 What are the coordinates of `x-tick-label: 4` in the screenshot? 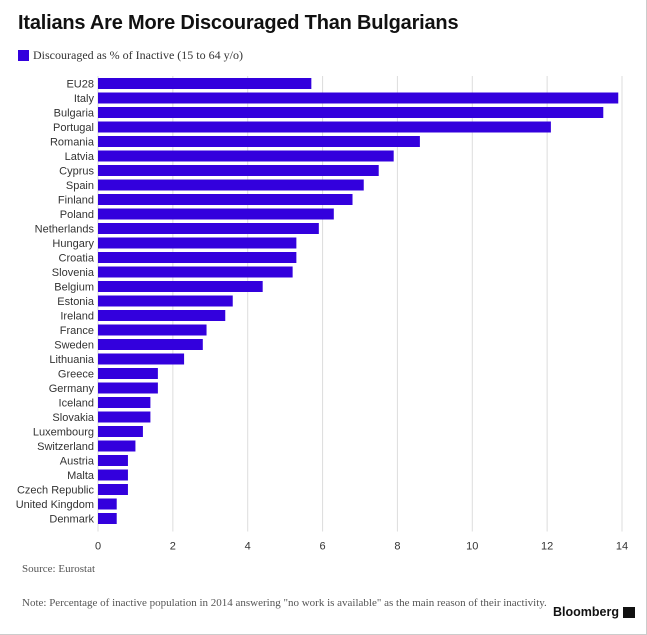 It's located at (248, 547).